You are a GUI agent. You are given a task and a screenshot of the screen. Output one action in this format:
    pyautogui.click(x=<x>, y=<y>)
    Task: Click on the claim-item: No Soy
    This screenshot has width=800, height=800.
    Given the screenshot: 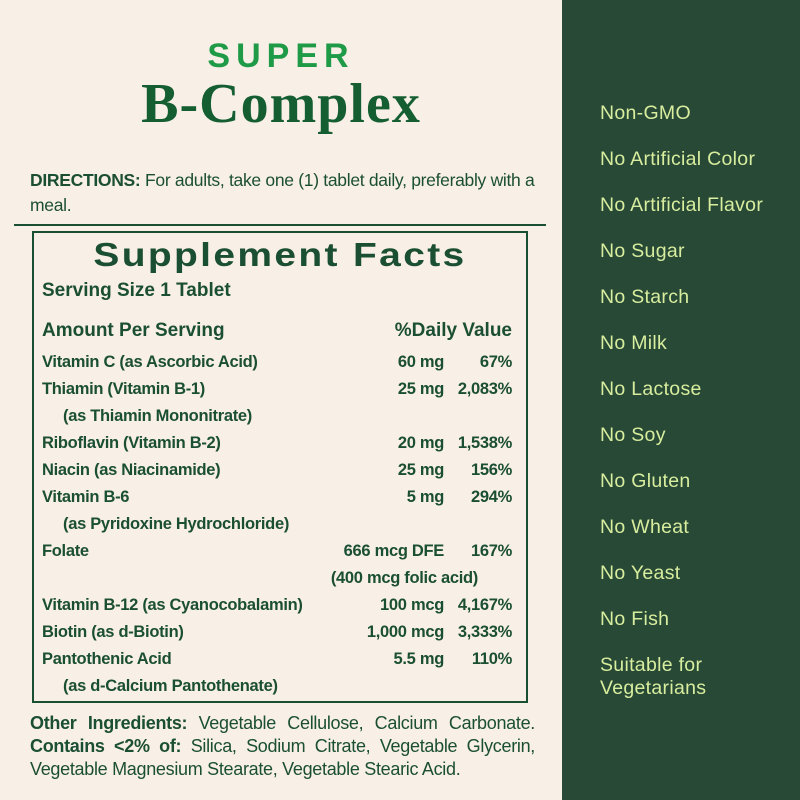 What is the action you would take?
    pyautogui.click(x=633, y=435)
    